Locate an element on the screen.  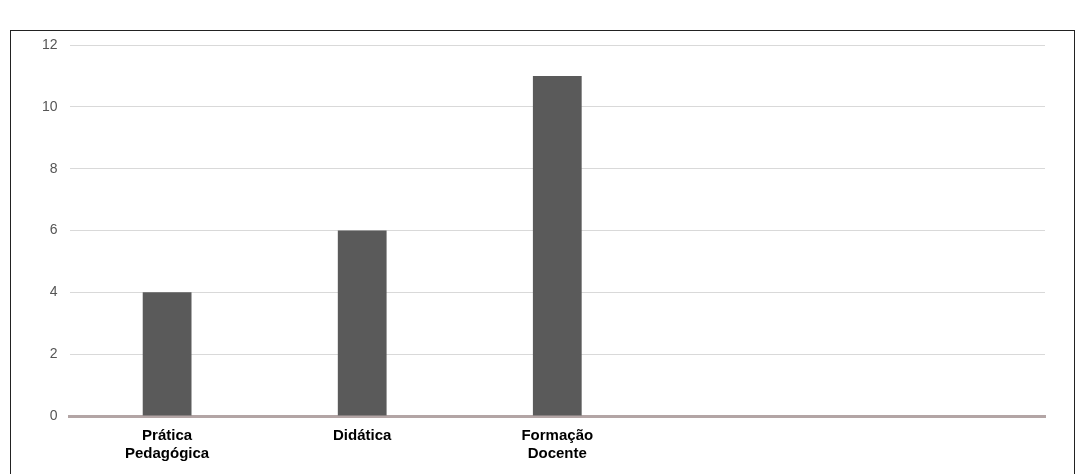
category-label: Docente is located at coordinates (557, 453).